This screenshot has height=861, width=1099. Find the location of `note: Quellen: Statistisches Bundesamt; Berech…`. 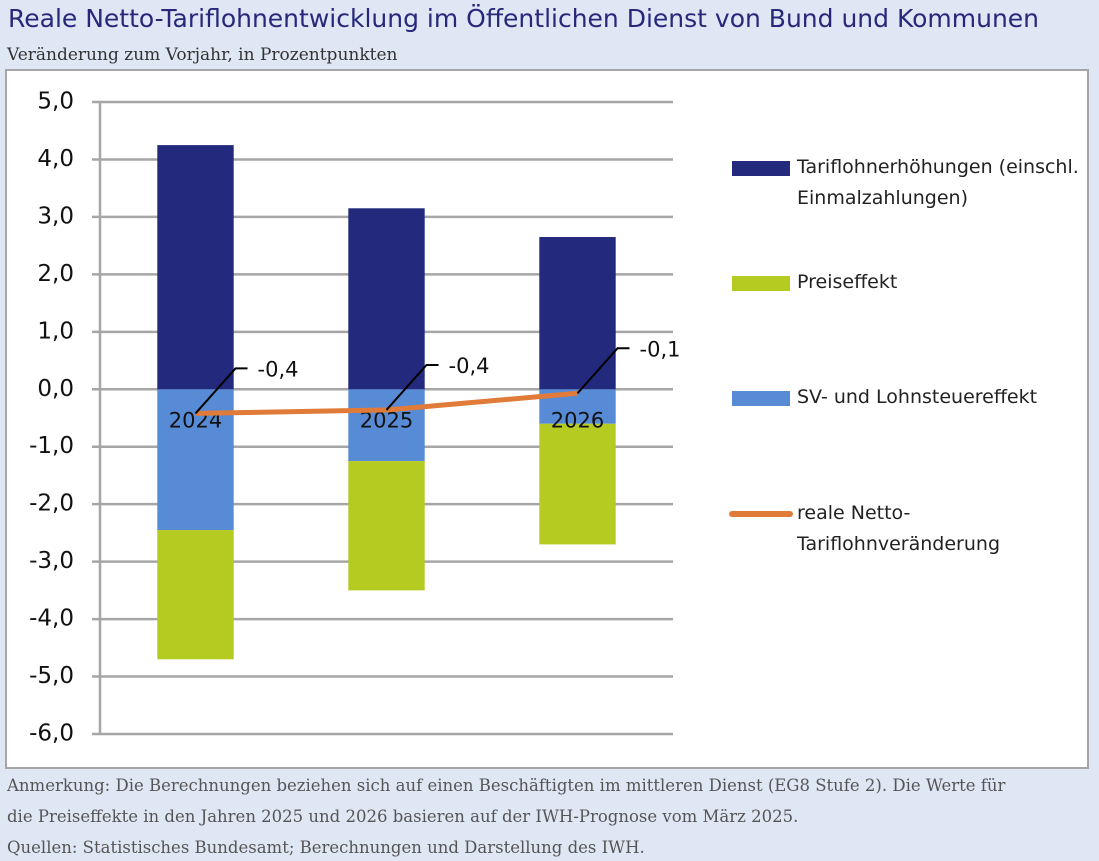

note: Quellen: Statistisches Bundesamt; Berech… is located at coordinates (326, 847).